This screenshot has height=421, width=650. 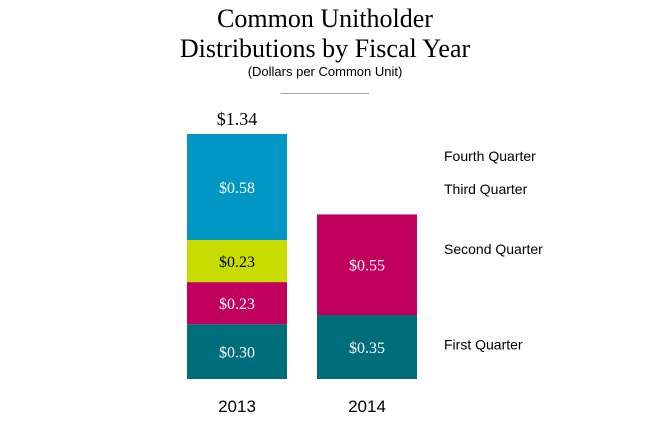 I want to click on legend-label-third-quarter: Third Quarter, so click(x=486, y=189).